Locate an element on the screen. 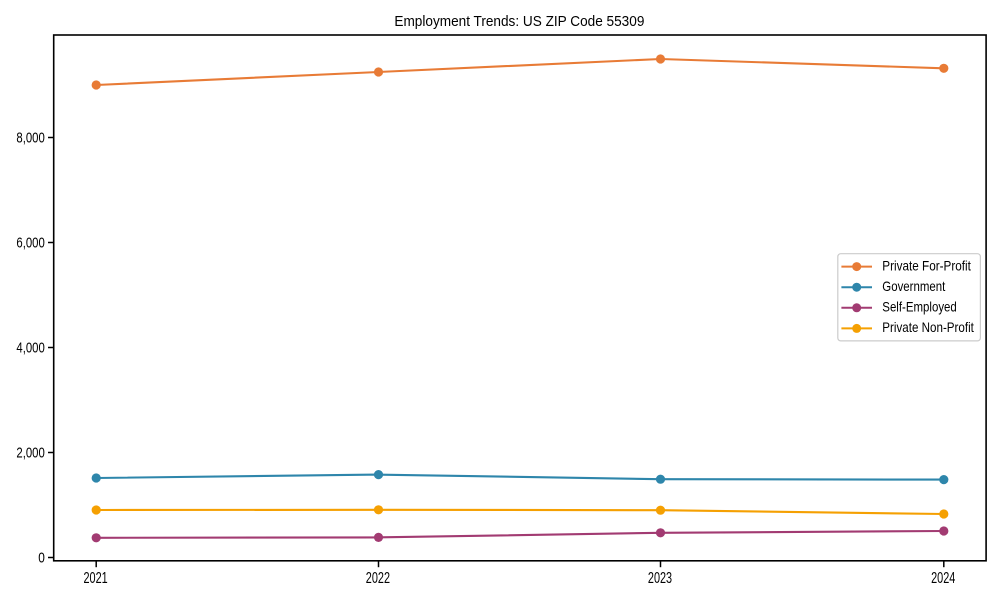 The height and width of the screenshot is (600, 1000). svg-text: Government is located at coordinates (913, 286).